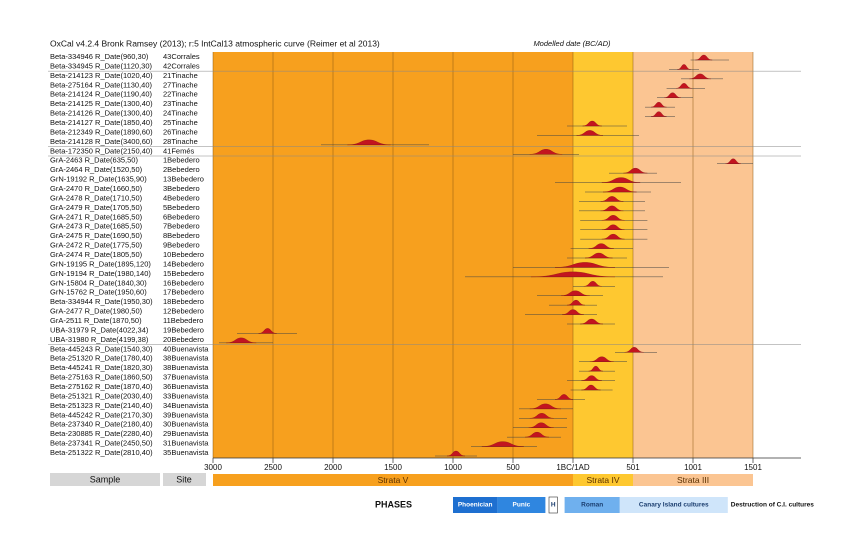 The height and width of the screenshot is (549, 850). I want to click on site-label: 17Bebedero, so click(183, 292).